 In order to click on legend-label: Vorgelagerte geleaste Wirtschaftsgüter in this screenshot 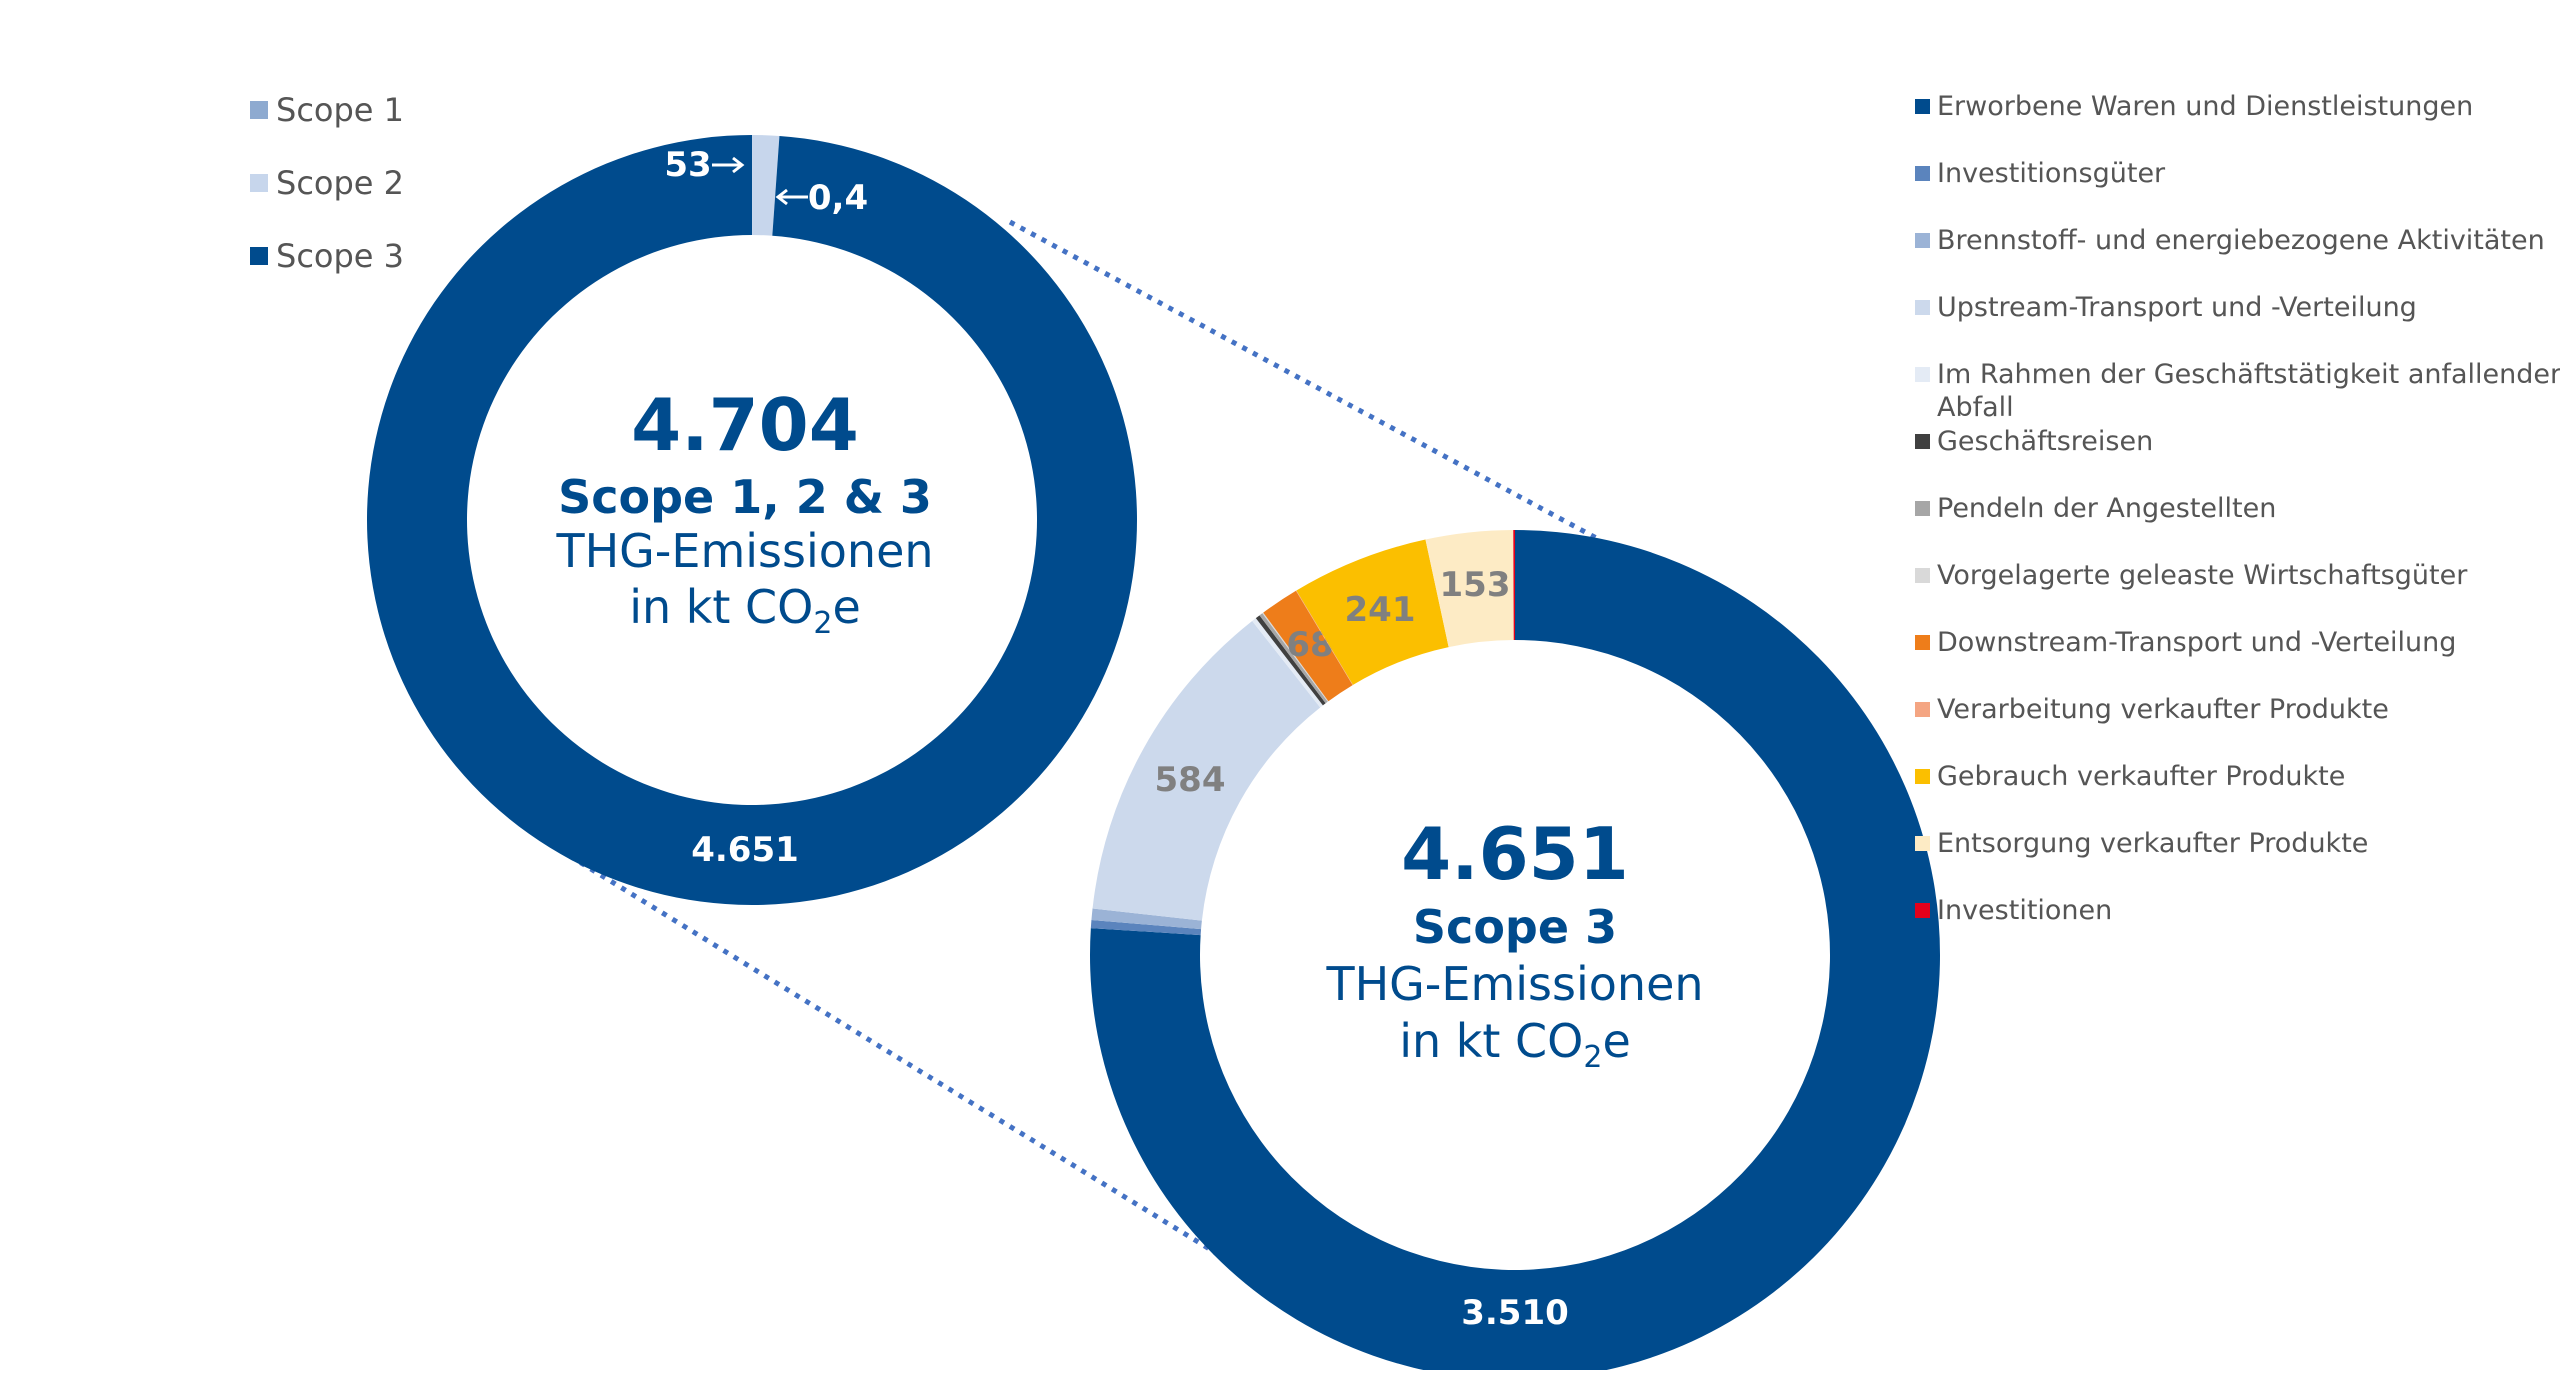, I will do `click(2202, 575)`.